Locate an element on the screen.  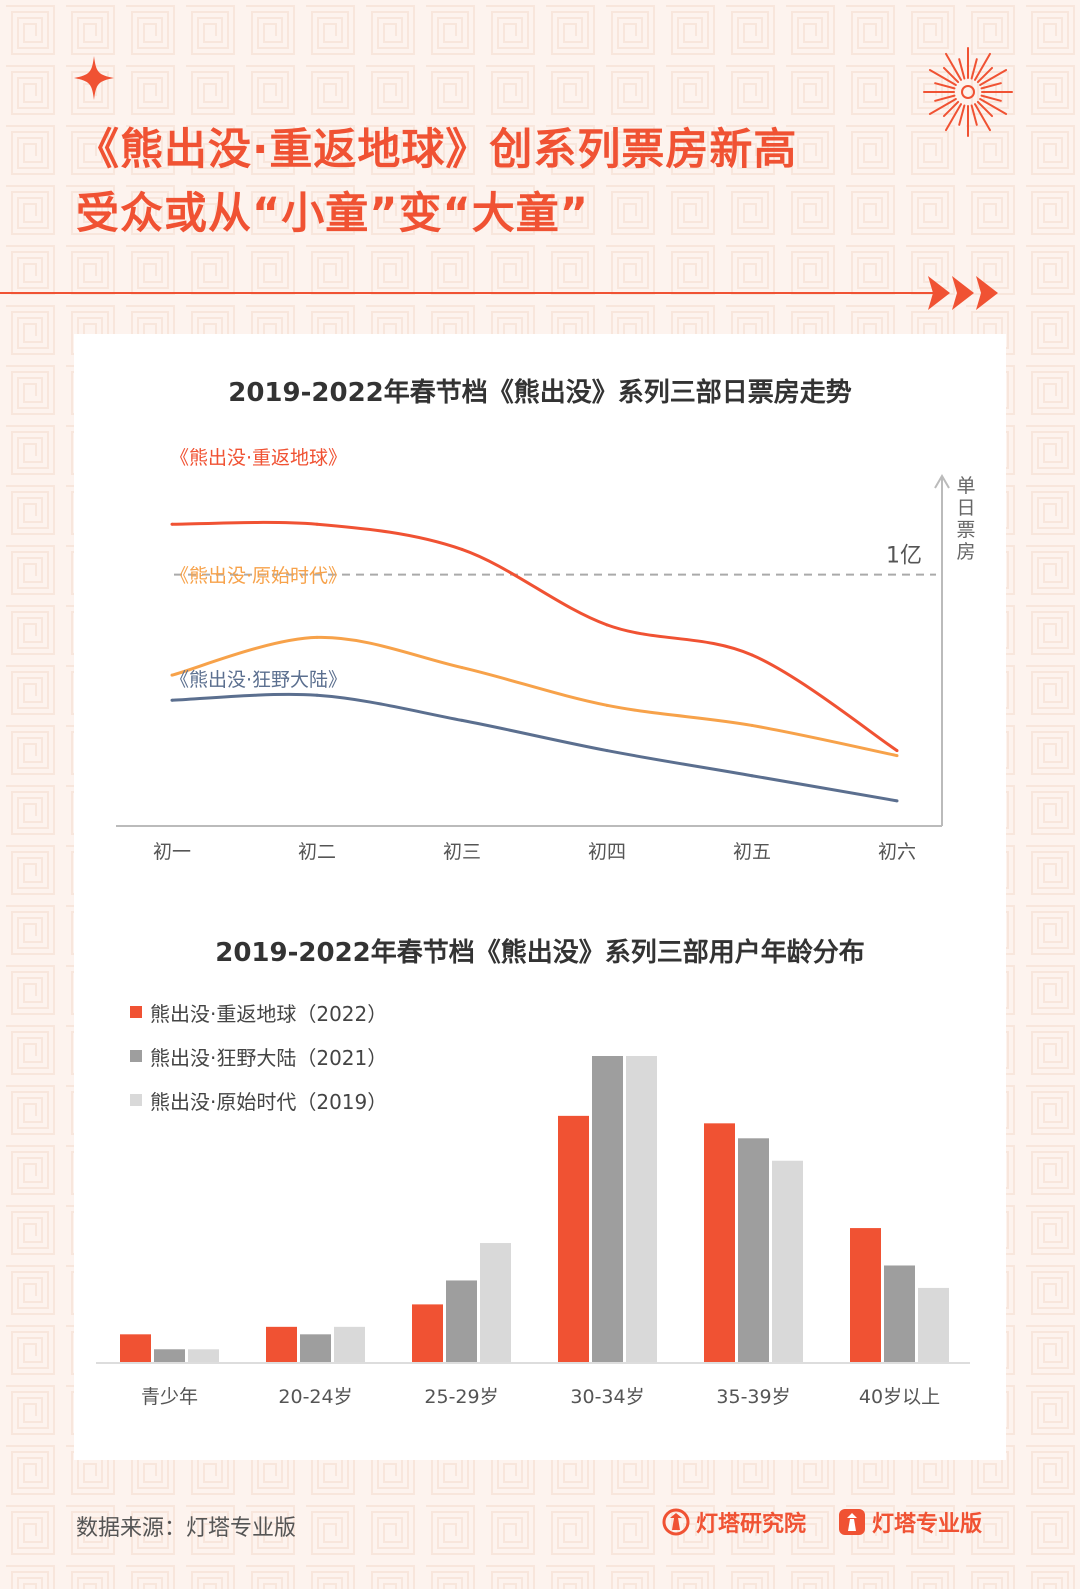
legend-item: 熊出没·狂野大陆（2021） is located at coordinates (258, 1056).